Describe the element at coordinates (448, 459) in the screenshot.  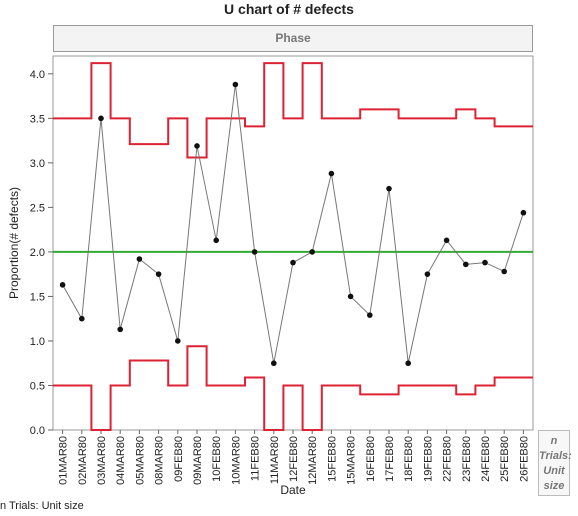
I see `x-tick-label: 22FEB80` at that location.